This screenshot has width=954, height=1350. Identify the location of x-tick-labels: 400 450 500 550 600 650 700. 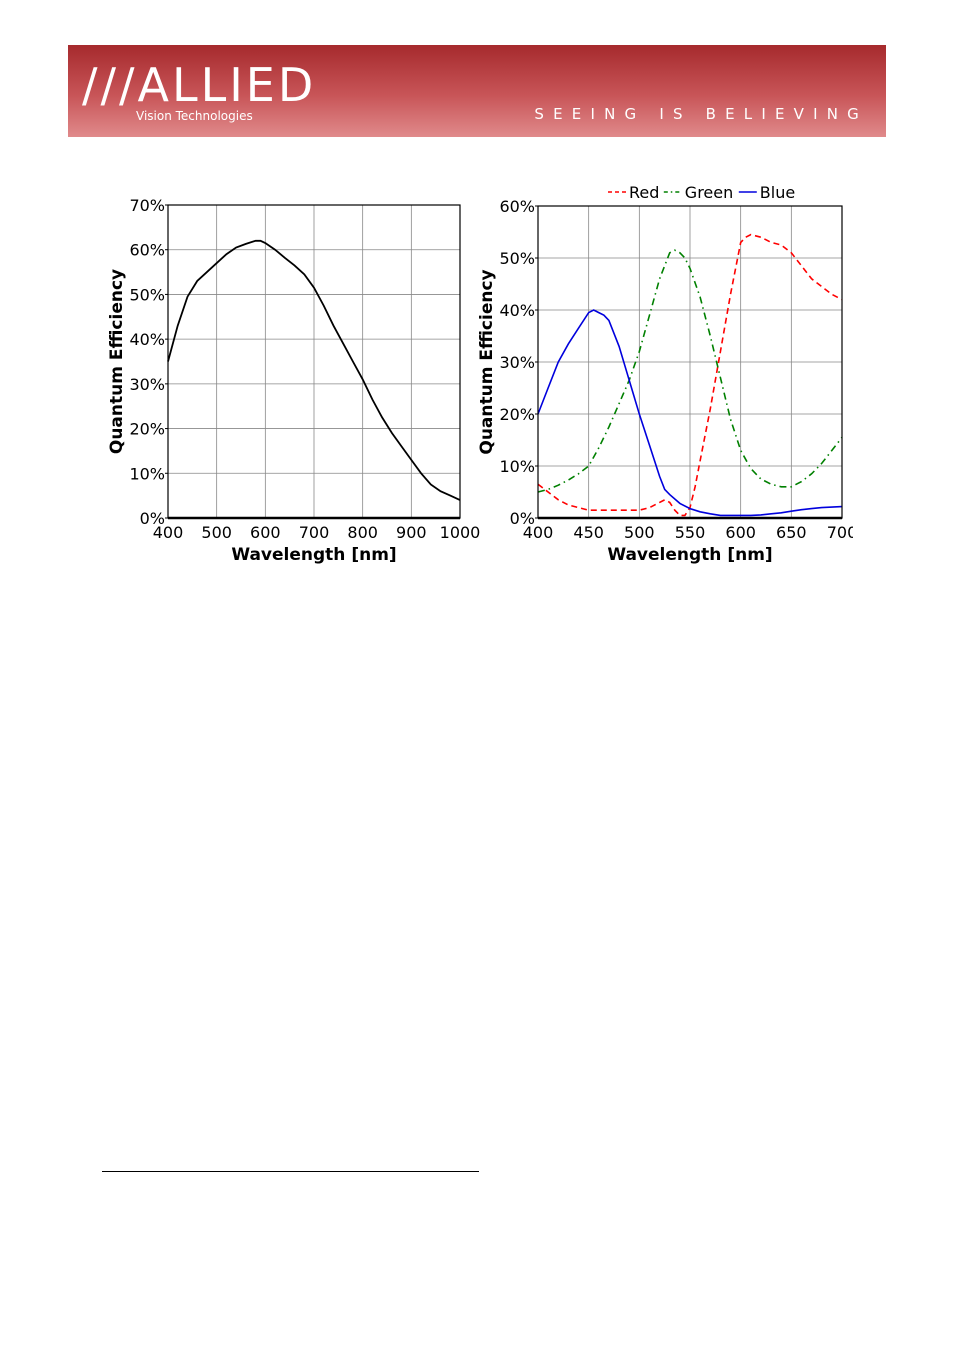
(688, 532).